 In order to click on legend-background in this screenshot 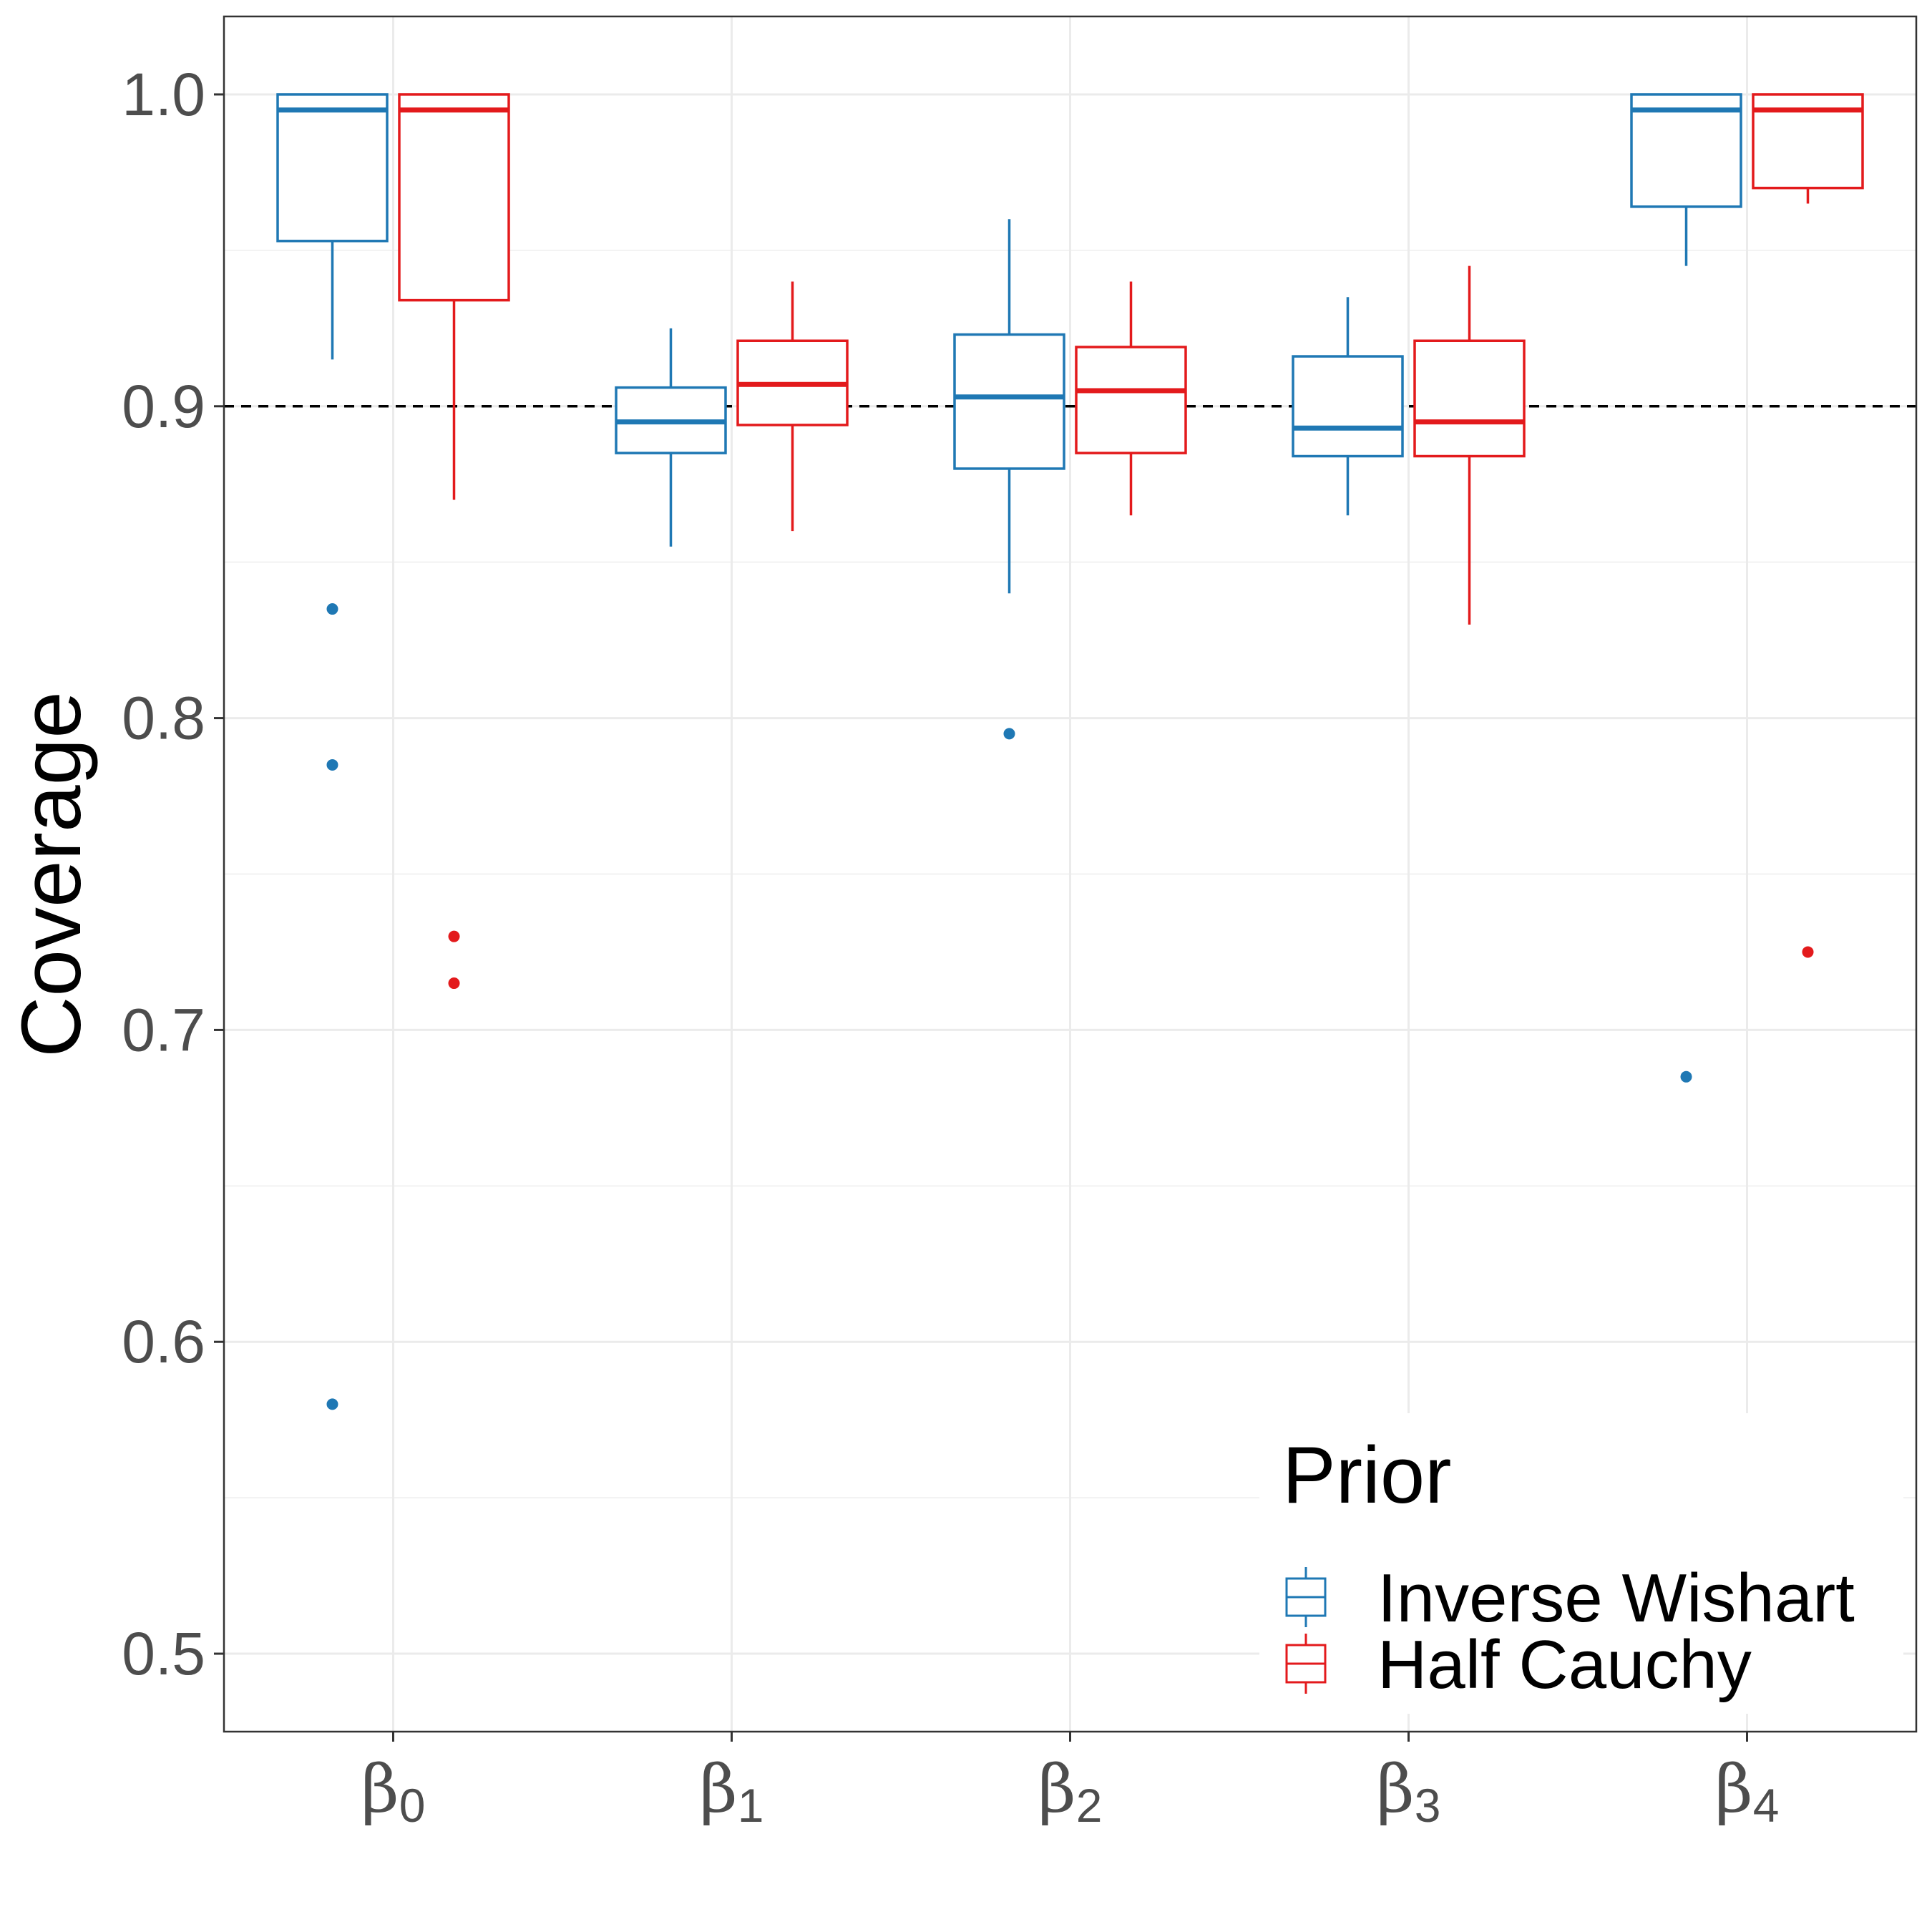, I will do `click(1581, 1563)`.